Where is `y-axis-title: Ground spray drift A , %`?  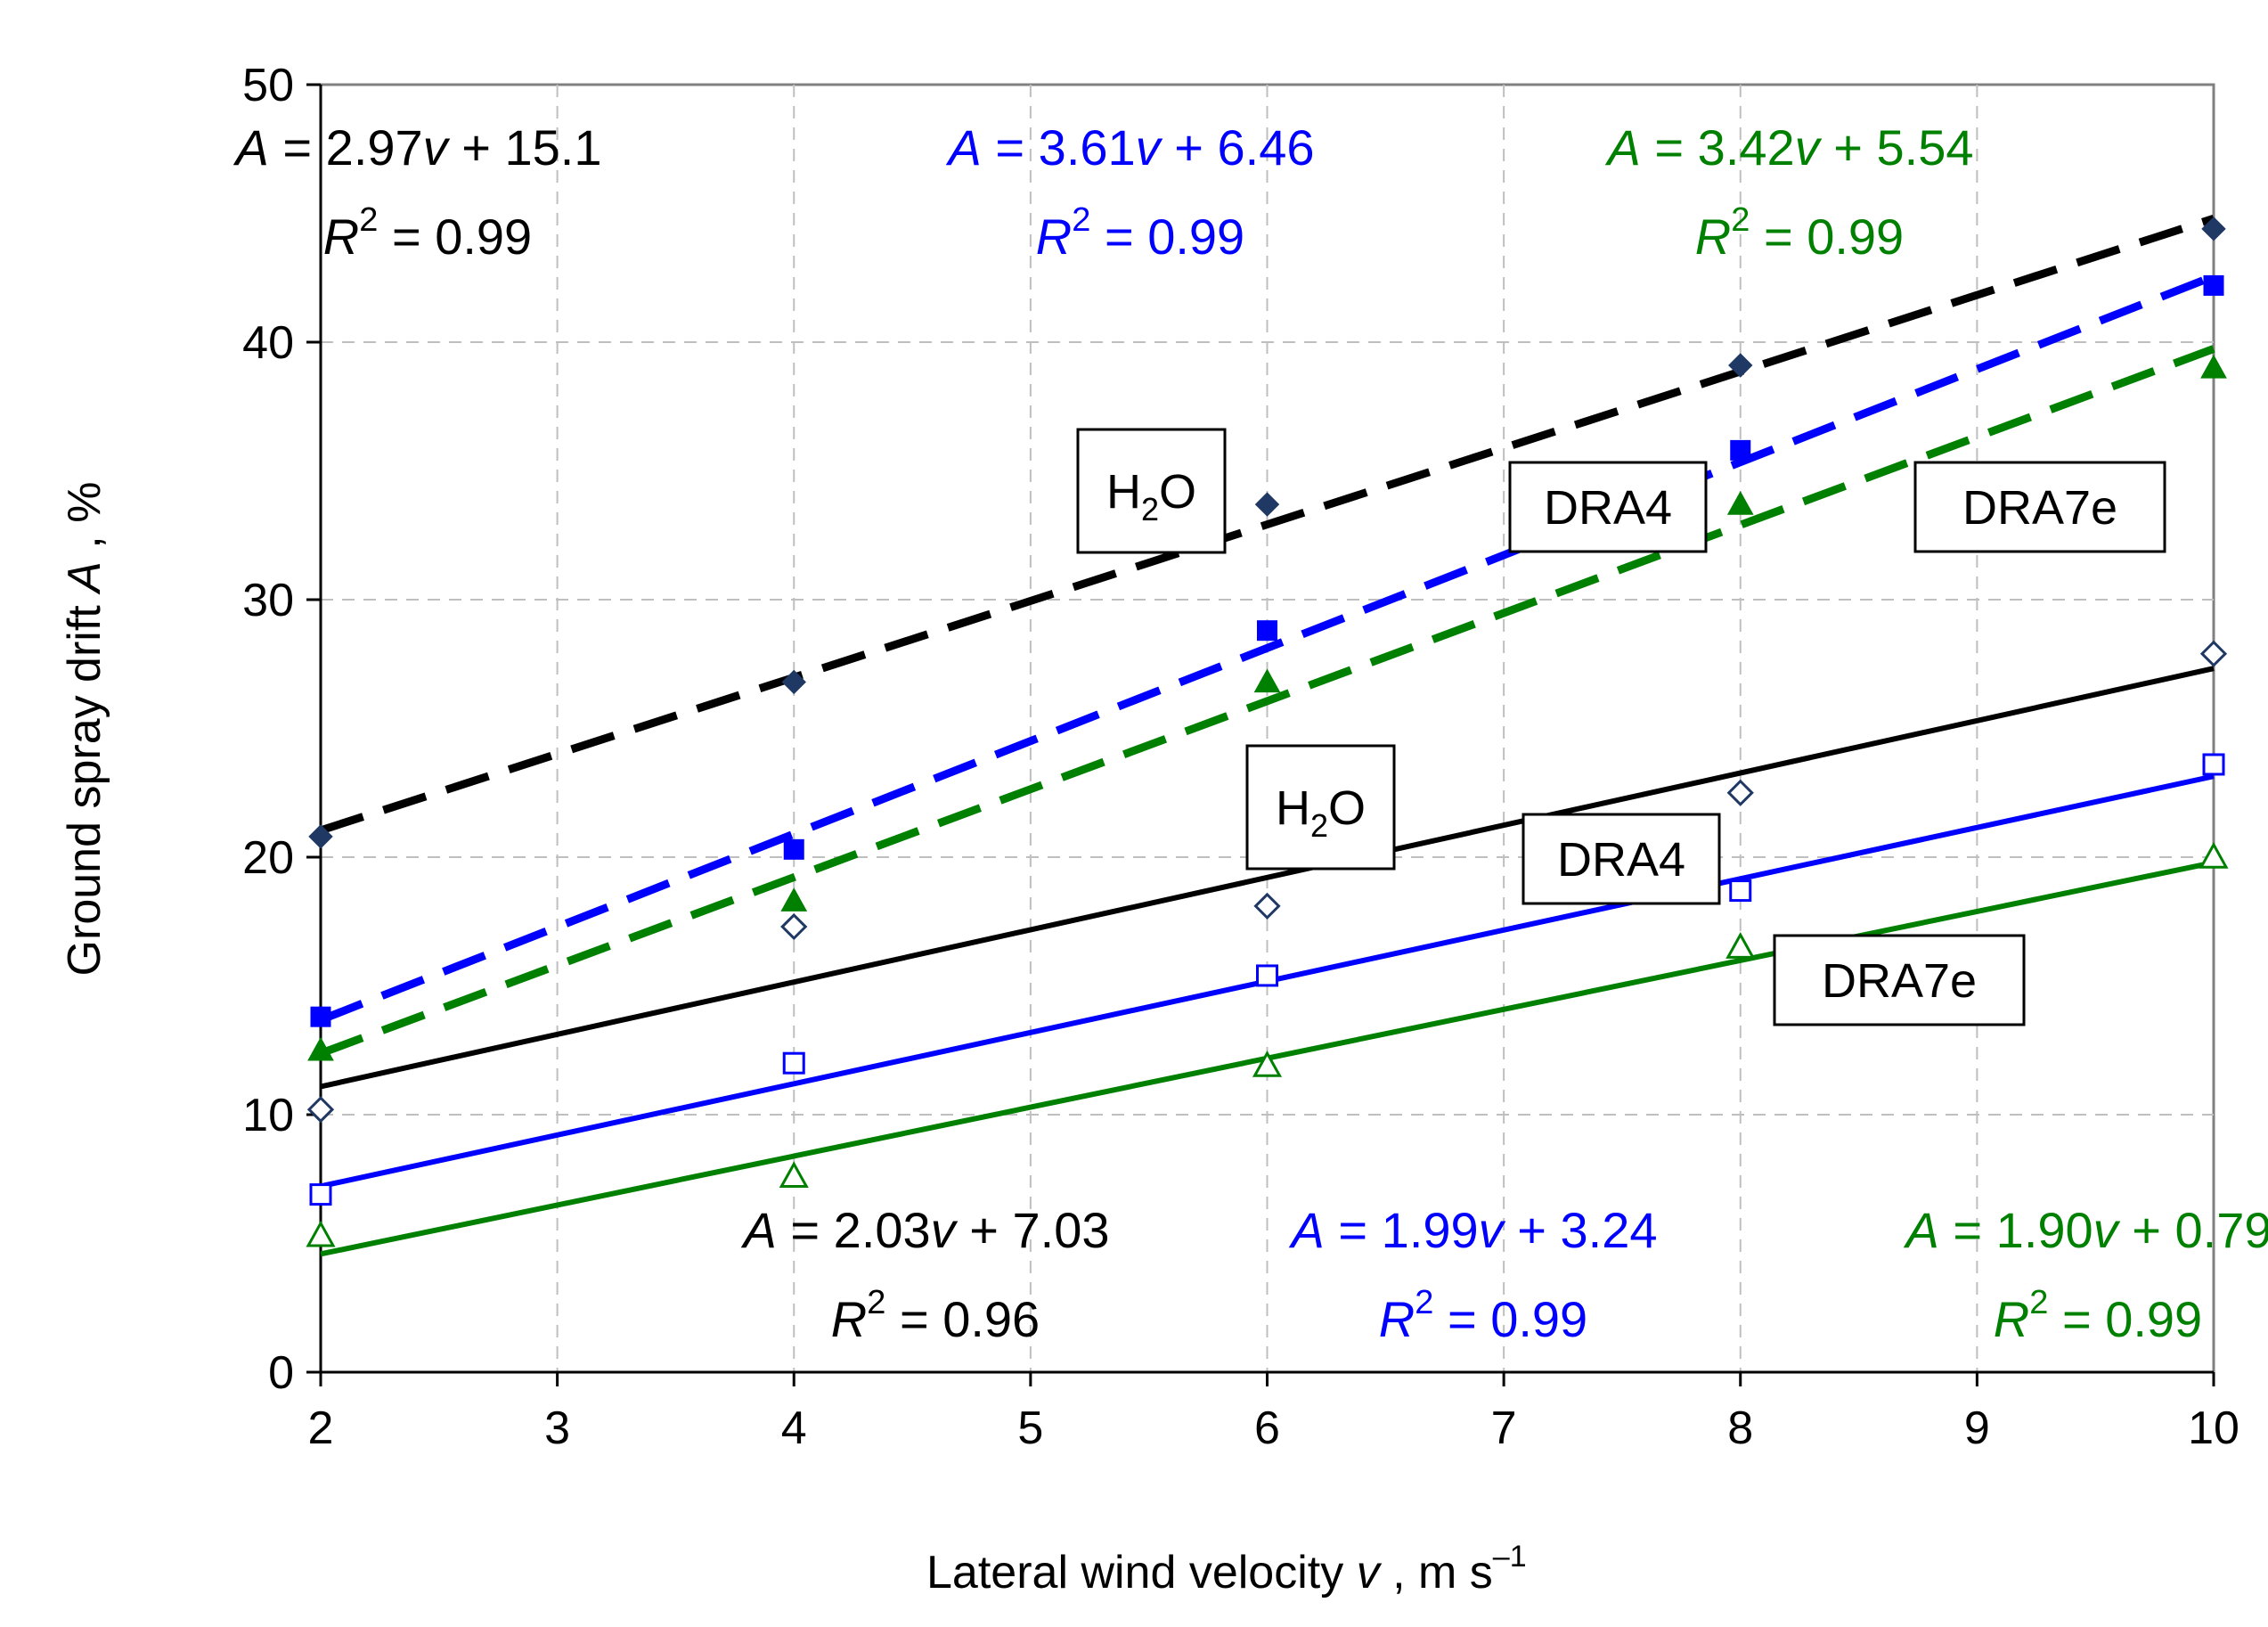 y-axis-title: Ground spray drift A , % is located at coordinates (84, 729).